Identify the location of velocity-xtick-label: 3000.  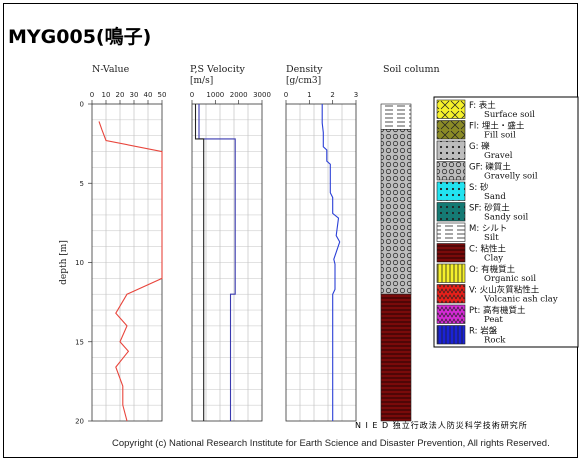
(262, 95).